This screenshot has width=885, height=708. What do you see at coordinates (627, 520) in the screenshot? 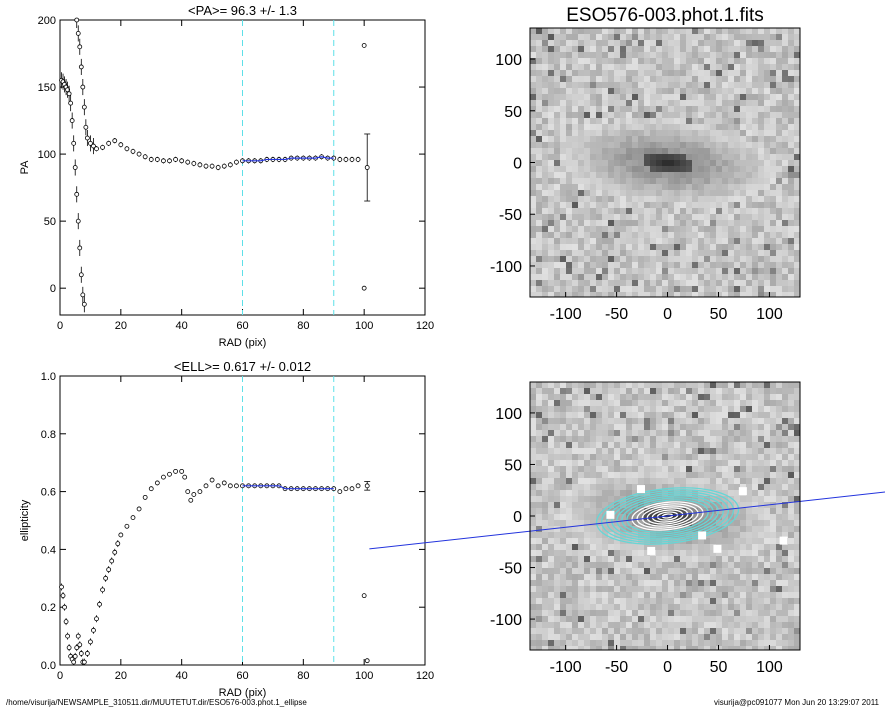
I see `ellipse-overlay` at bounding box center [627, 520].